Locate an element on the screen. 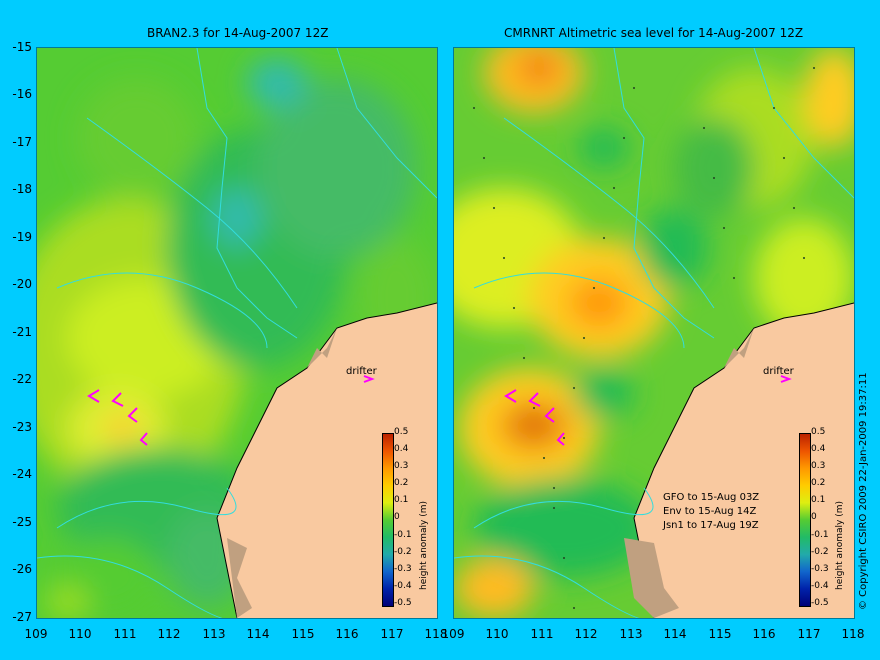  y-tick-label: -18 is located at coordinates (22, 189).